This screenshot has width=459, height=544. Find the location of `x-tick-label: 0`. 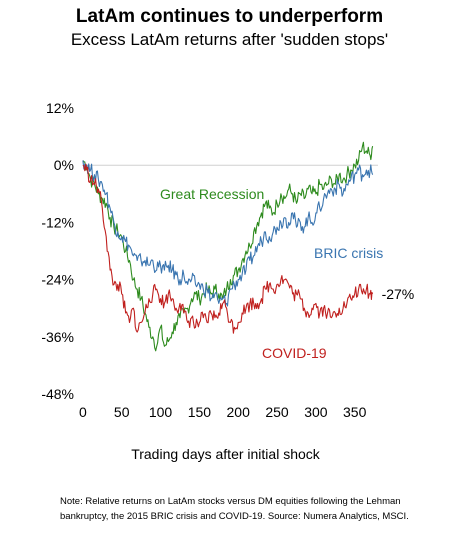

x-tick-label: 0 is located at coordinates (83, 412).